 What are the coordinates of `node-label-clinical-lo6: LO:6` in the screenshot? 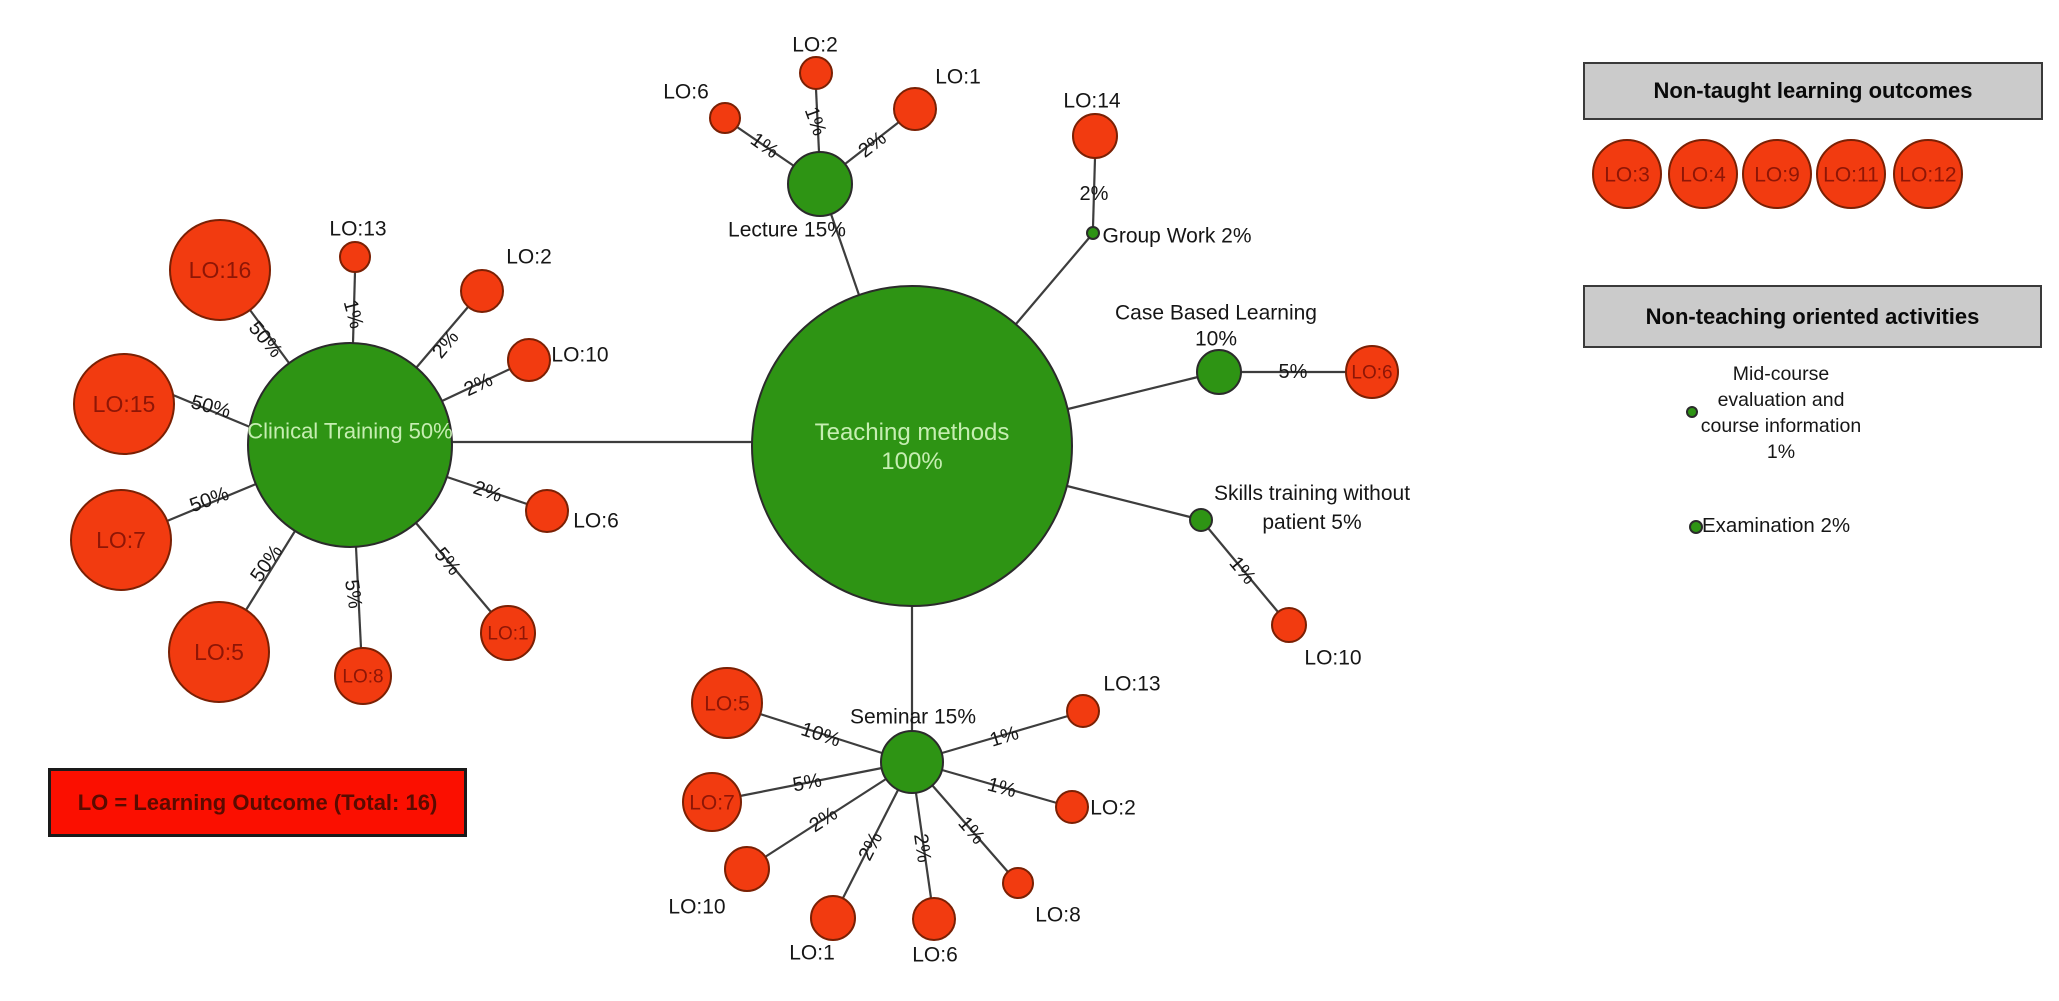 It's located at (596, 520).